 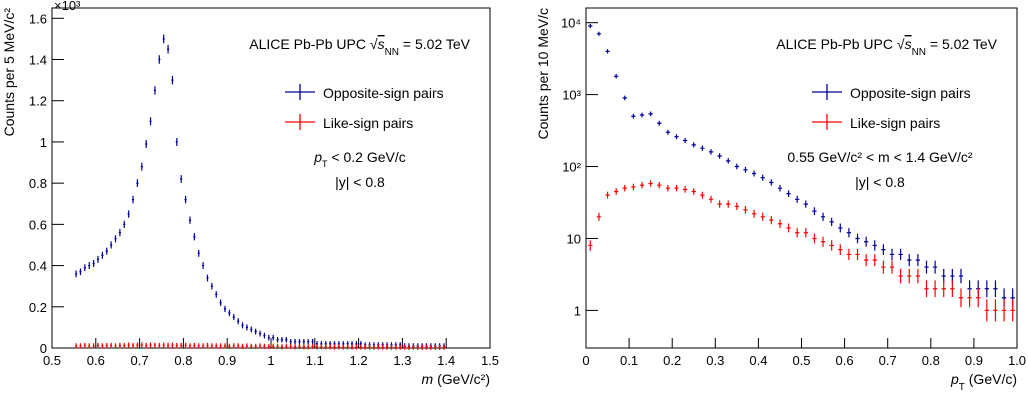 I want to click on annotation: ALICE Pb-Pb UPC √sNN = 5.02 TeV, so click(x=886, y=47).